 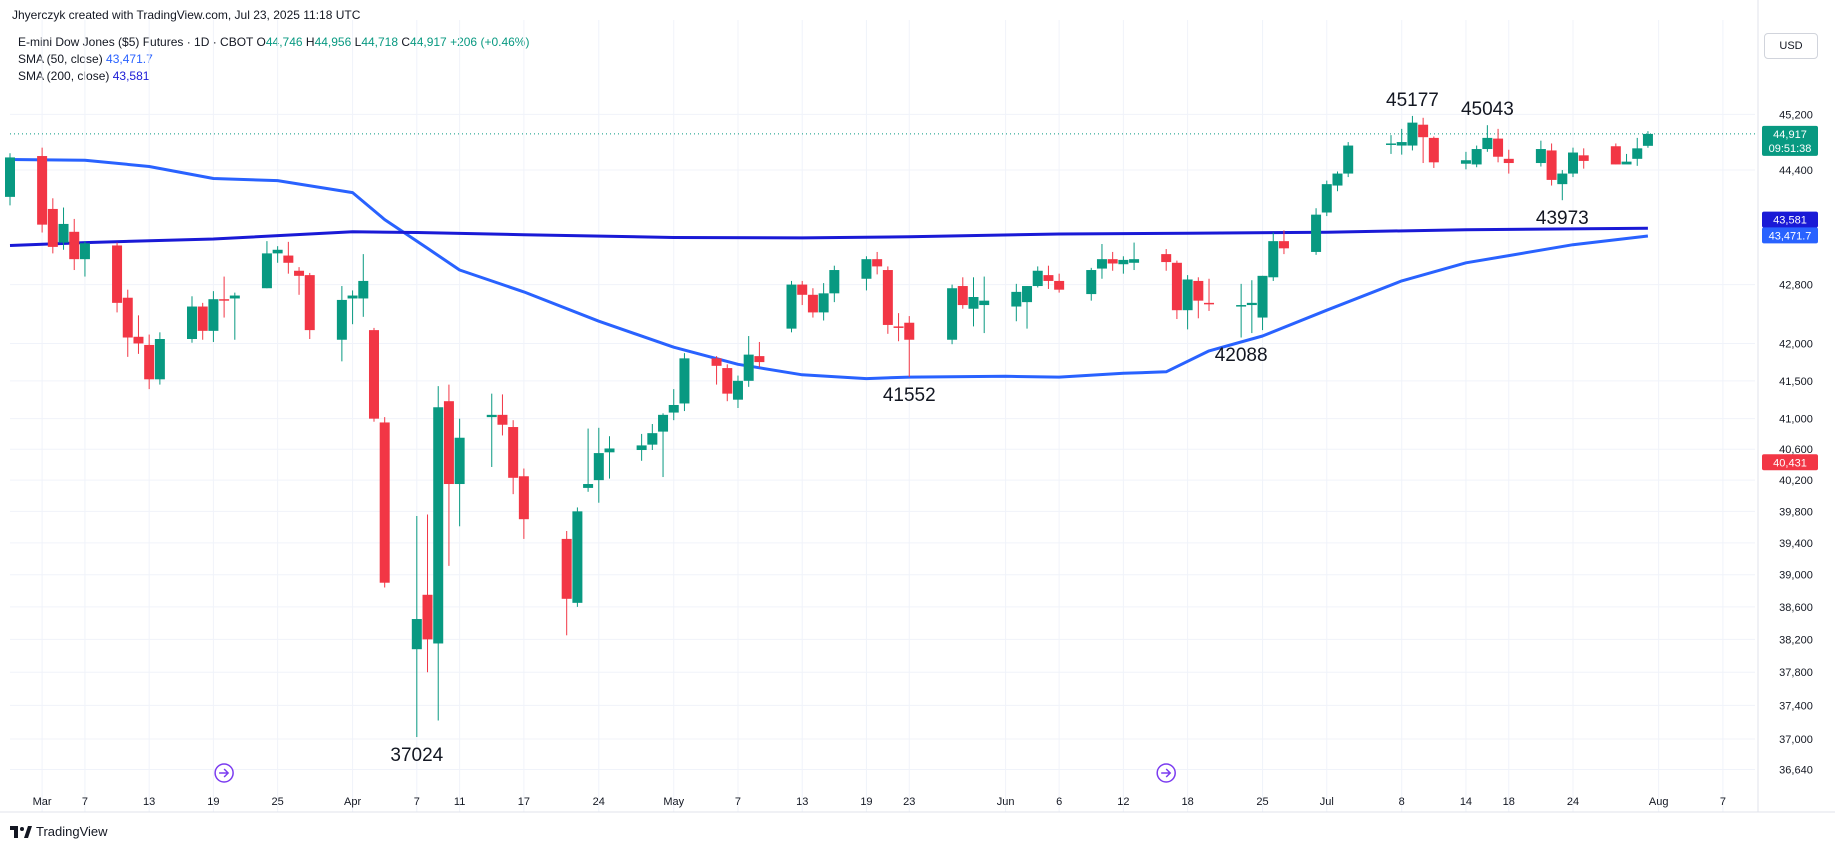 I want to click on footer-brand: TradingView, so click(x=59, y=831).